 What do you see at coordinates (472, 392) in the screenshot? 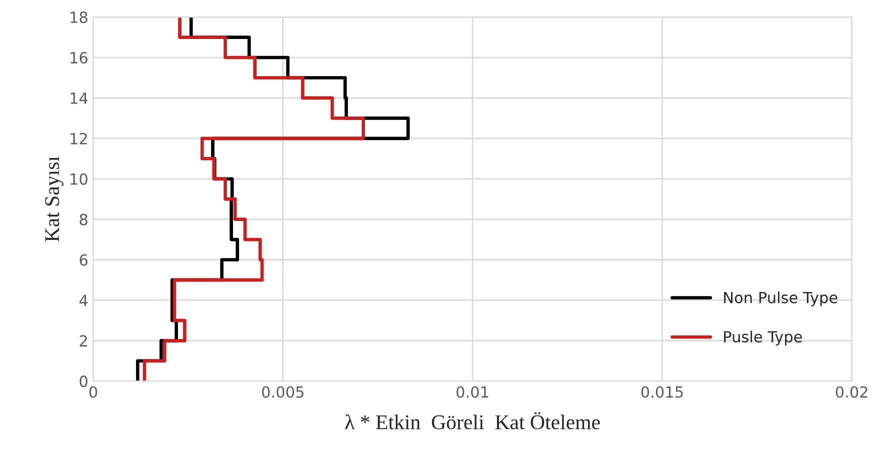
I see `x-tick-label: 0.01` at bounding box center [472, 392].